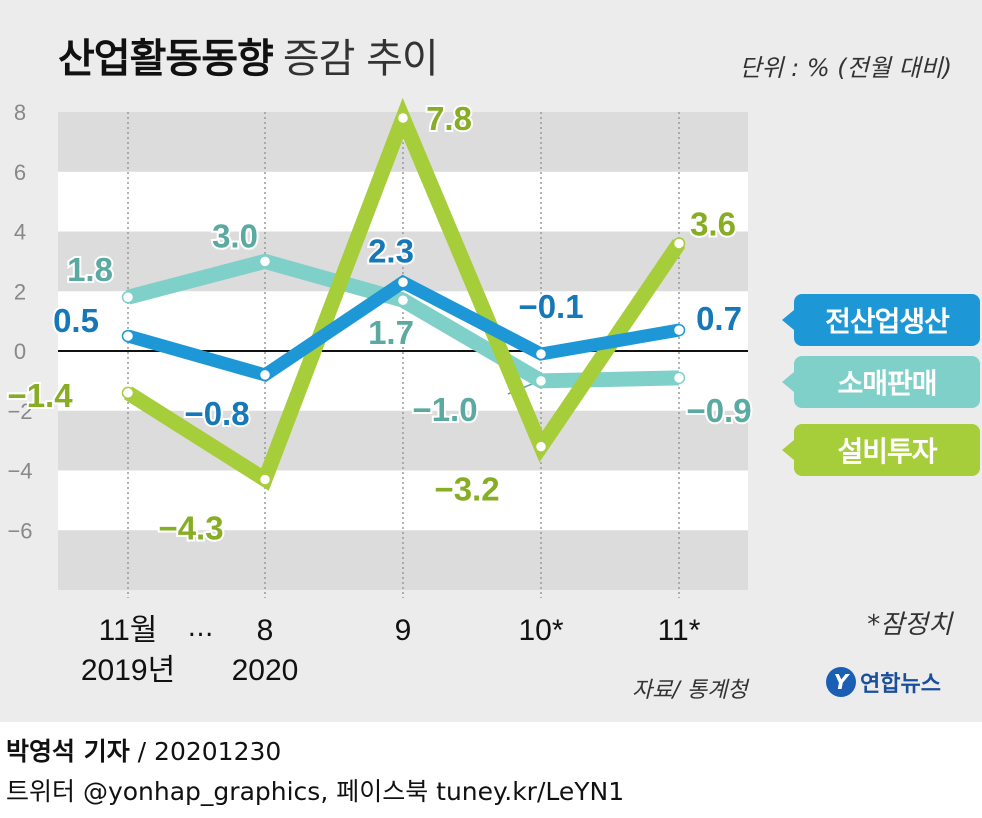  I want to click on title-main: 산업활동동향, so click(166, 59).